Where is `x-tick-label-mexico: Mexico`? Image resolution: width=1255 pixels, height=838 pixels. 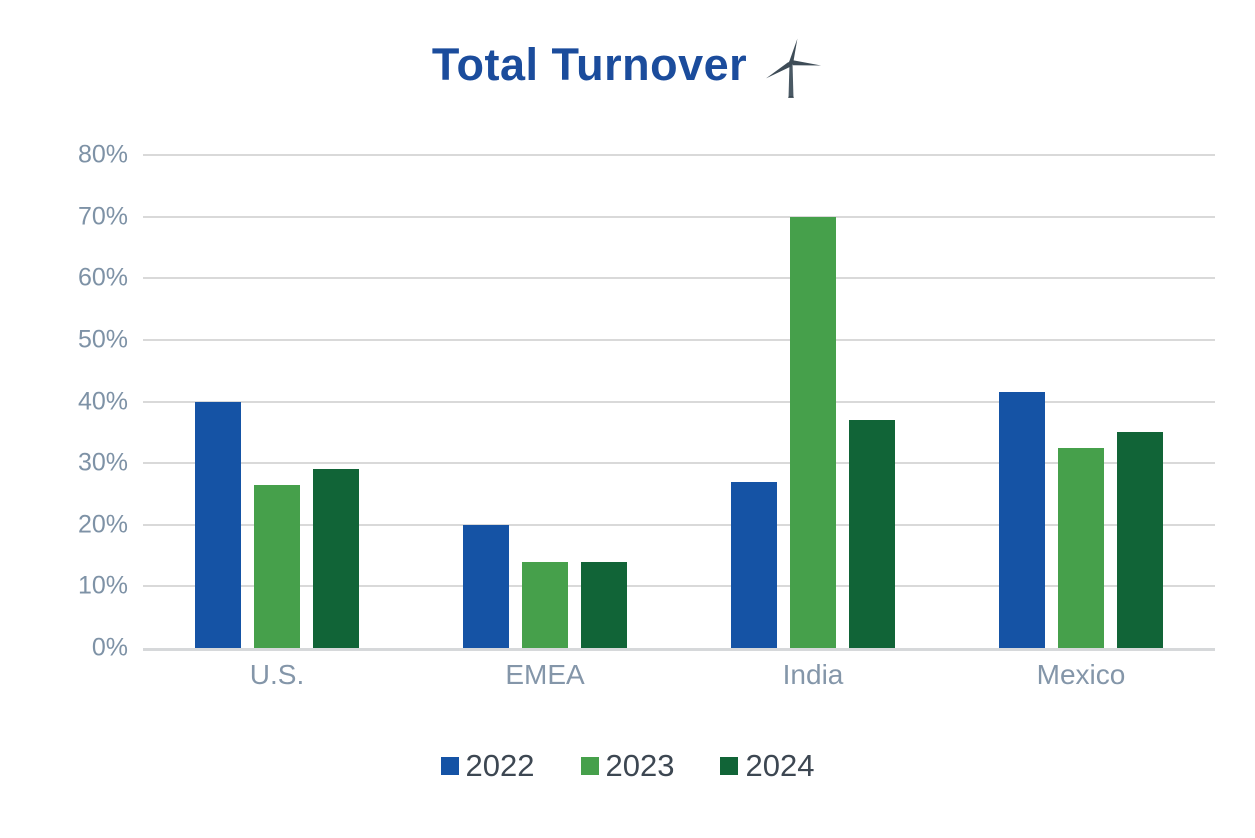
x-tick-label-mexico: Mexico is located at coordinates (1081, 674).